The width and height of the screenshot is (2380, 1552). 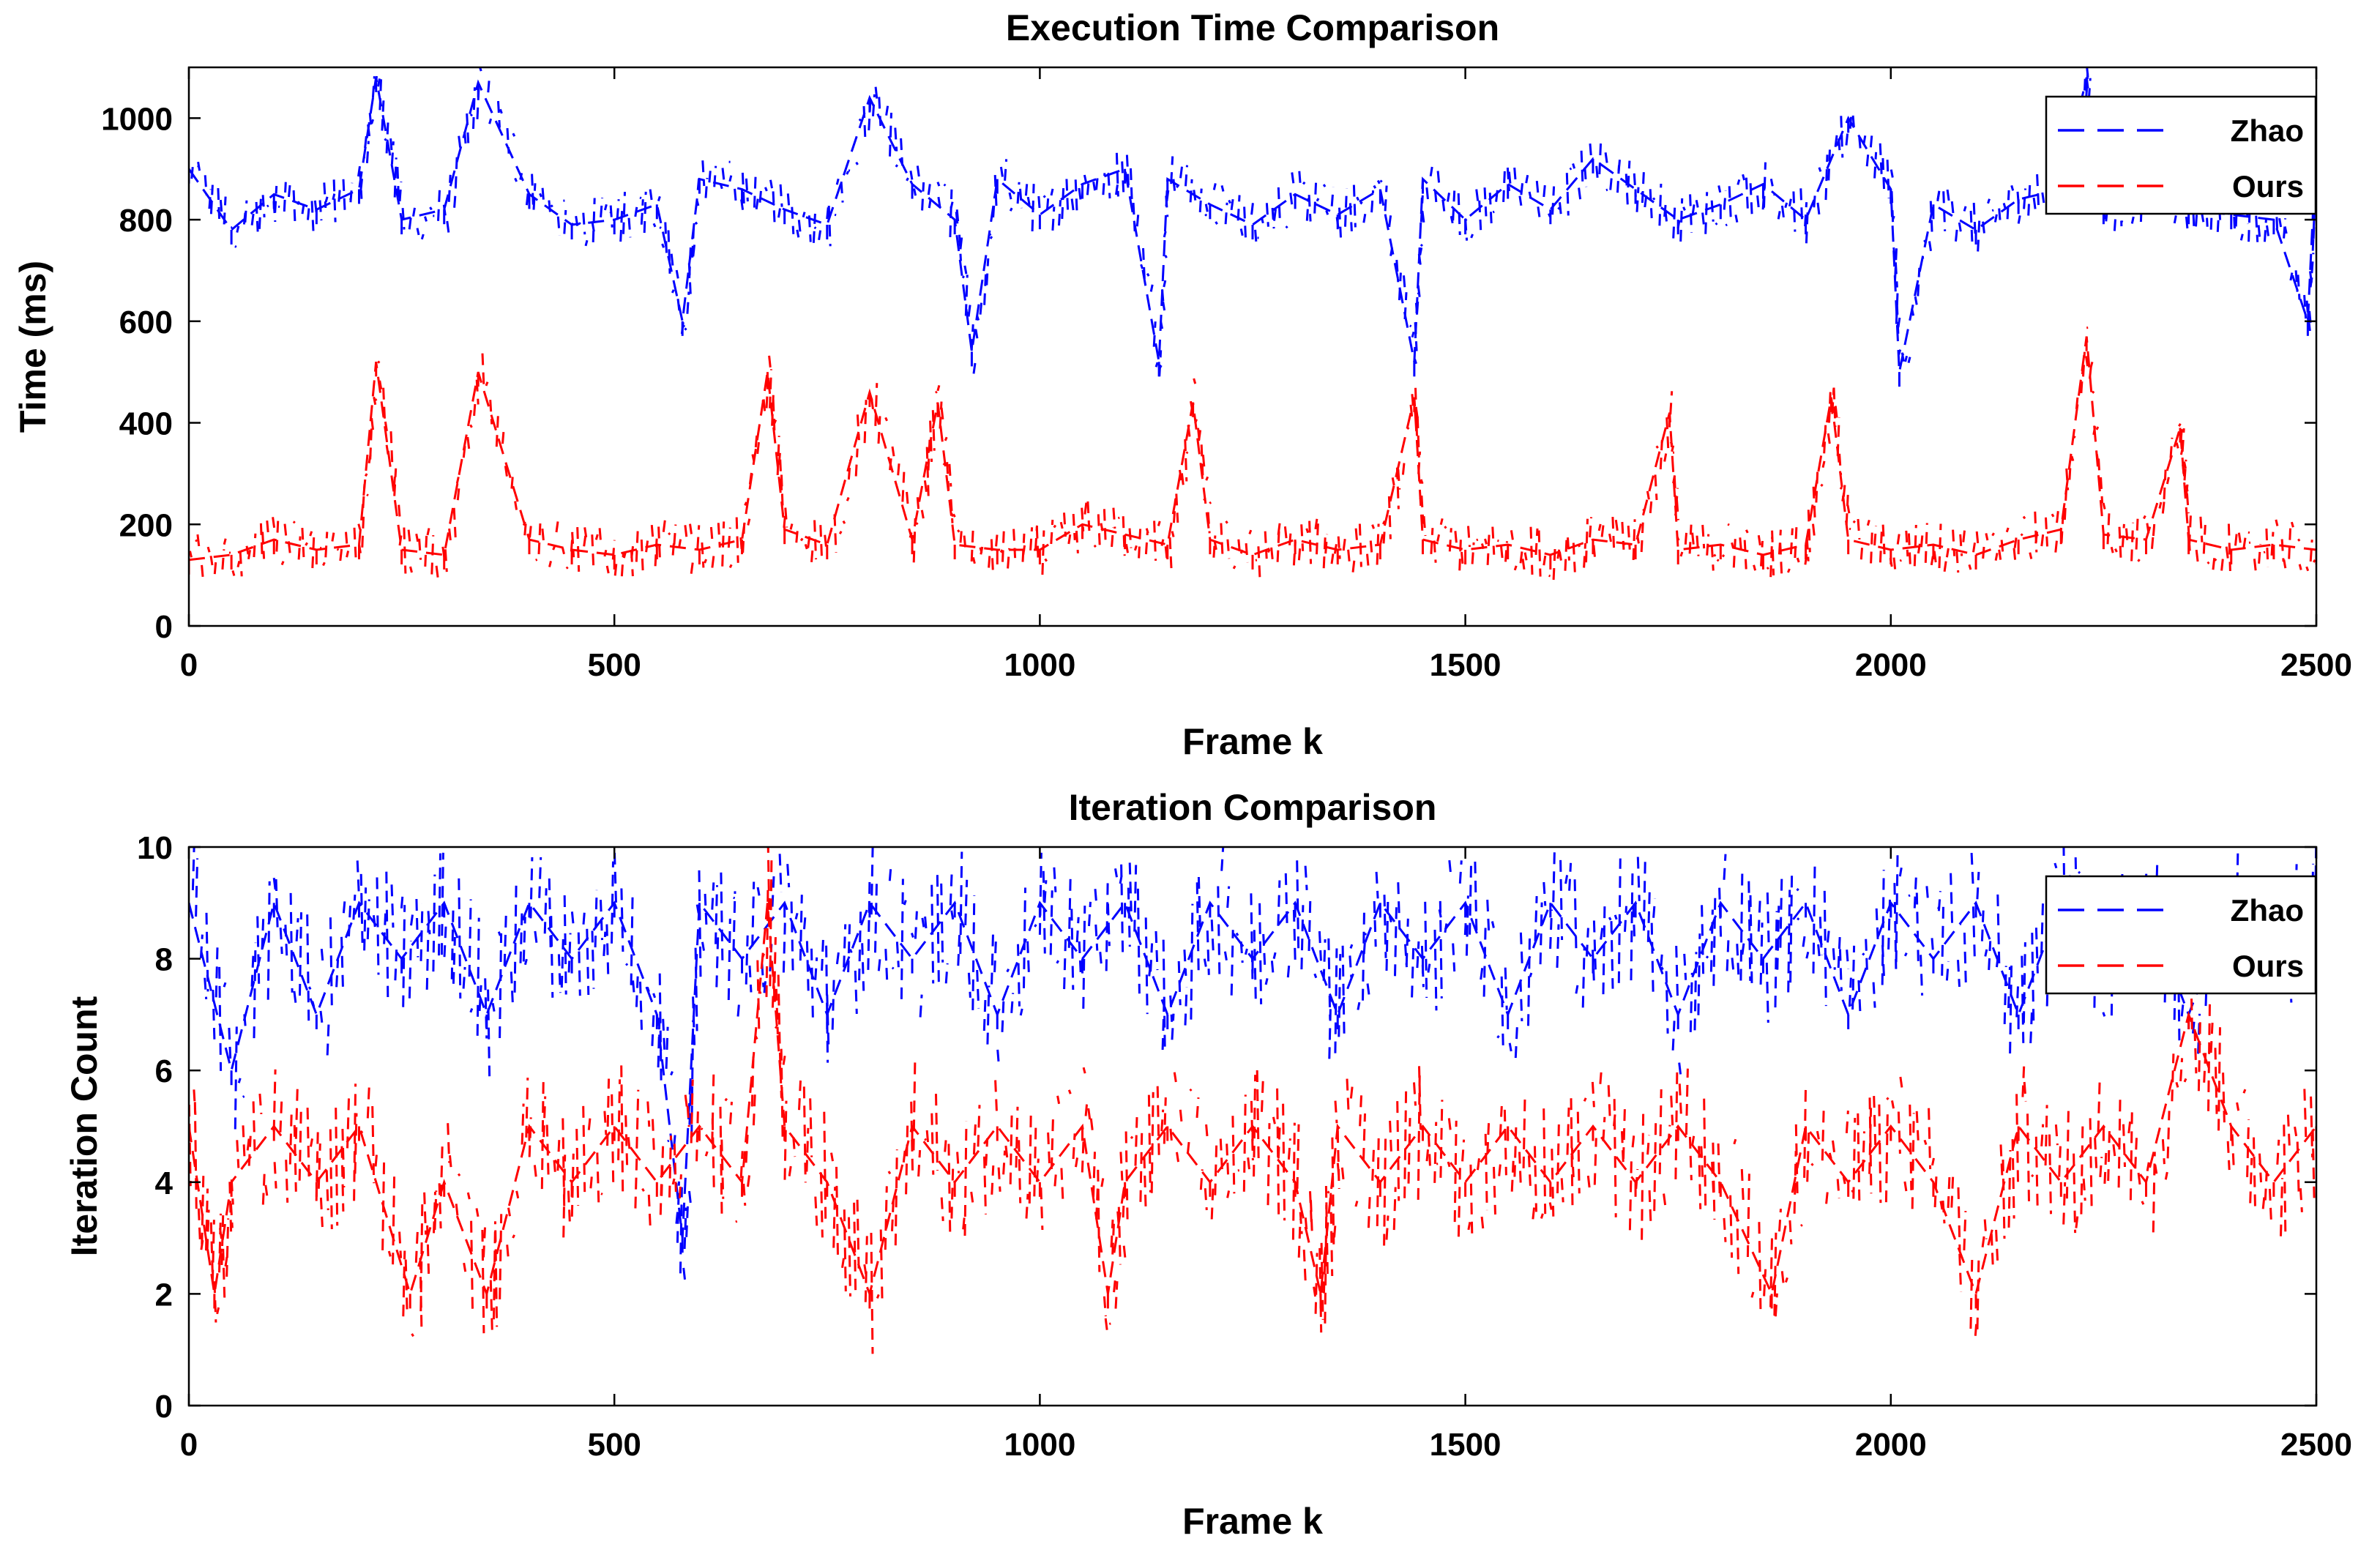 I want to click on y-tick-label: 400, so click(x=146, y=424).